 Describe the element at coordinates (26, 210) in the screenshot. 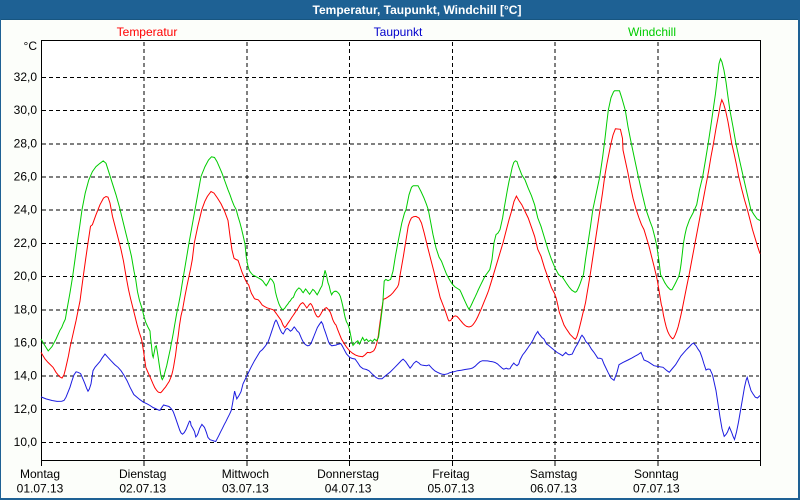

I see `svg-text: 24,0` at that location.